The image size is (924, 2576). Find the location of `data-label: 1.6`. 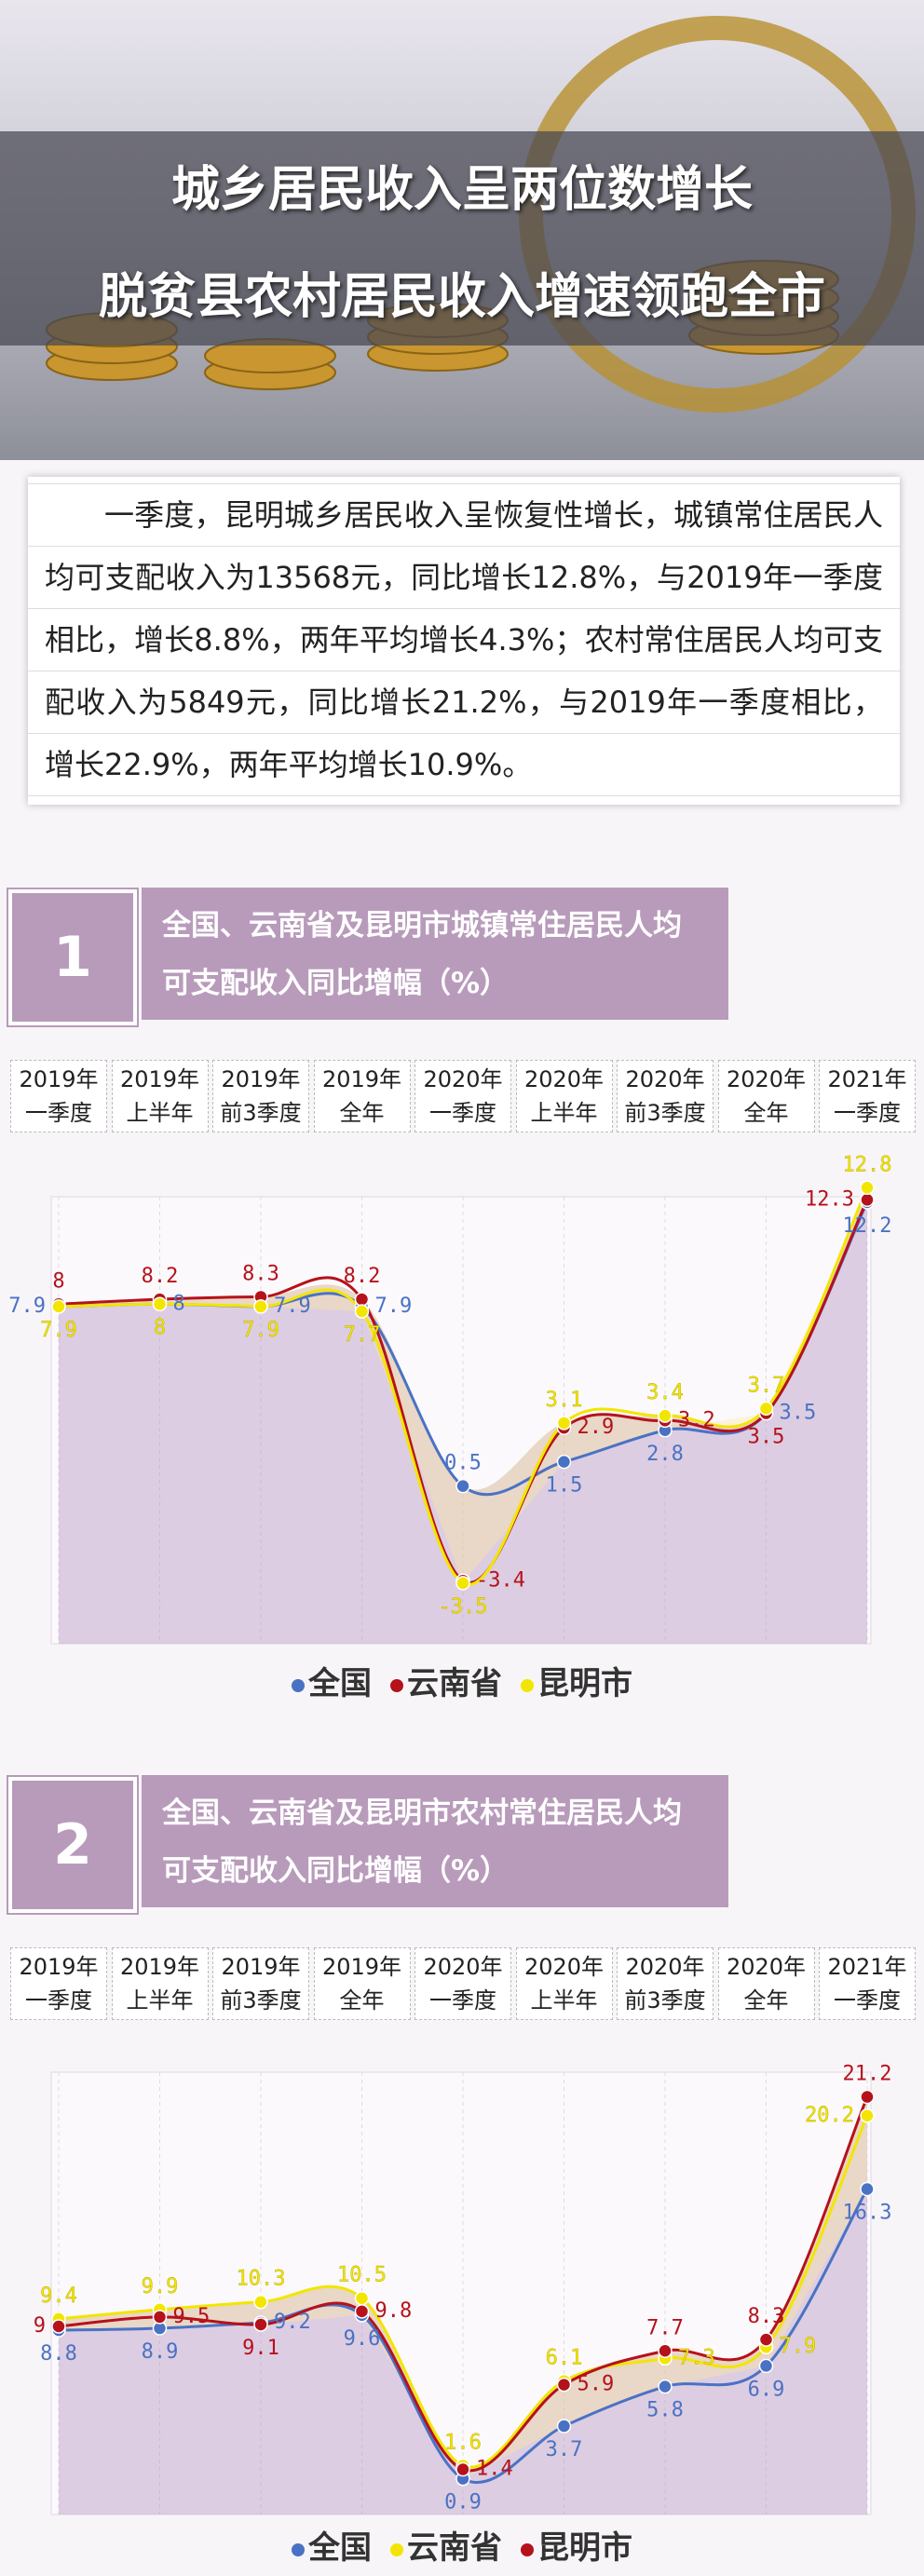

data-label: 1.6 is located at coordinates (463, 2442).